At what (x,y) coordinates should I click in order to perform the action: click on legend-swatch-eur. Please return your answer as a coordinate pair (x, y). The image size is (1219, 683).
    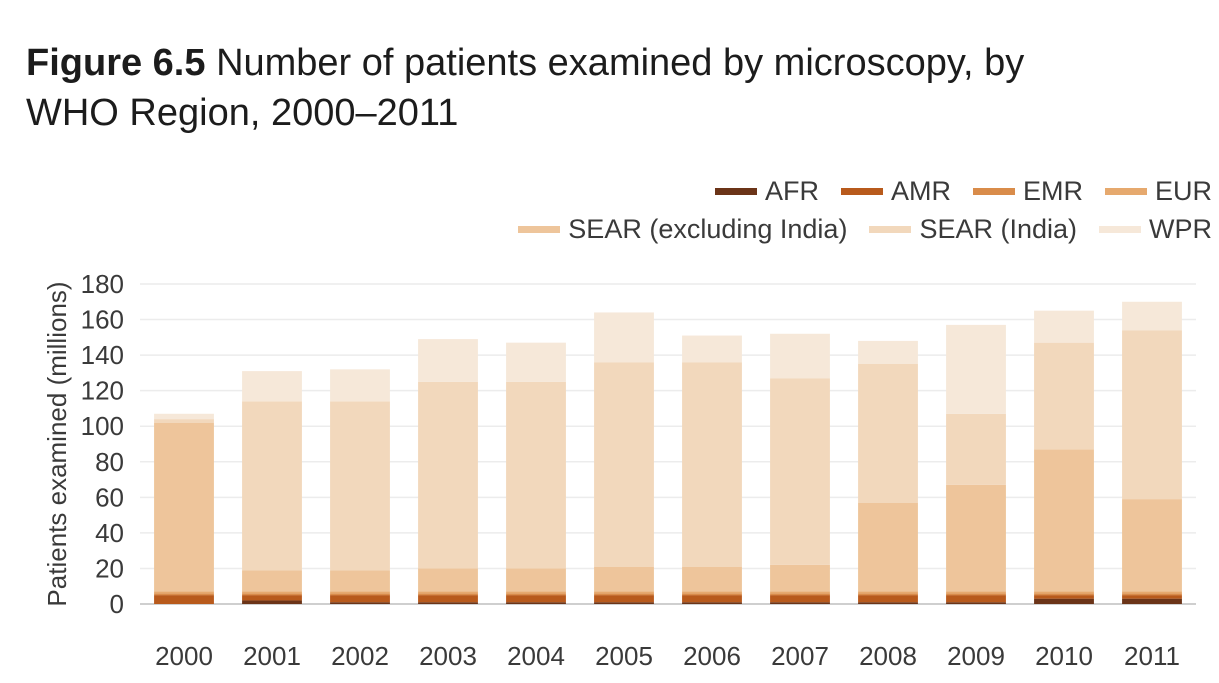
    Looking at the image, I should click on (1125, 191).